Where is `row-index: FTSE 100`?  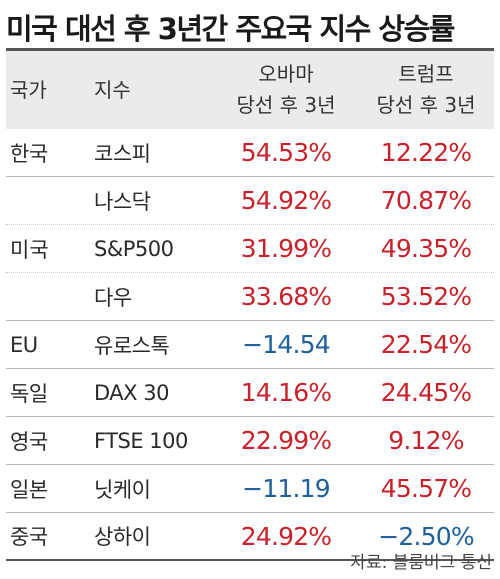
row-index: FTSE 100 is located at coordinates (141, 440).